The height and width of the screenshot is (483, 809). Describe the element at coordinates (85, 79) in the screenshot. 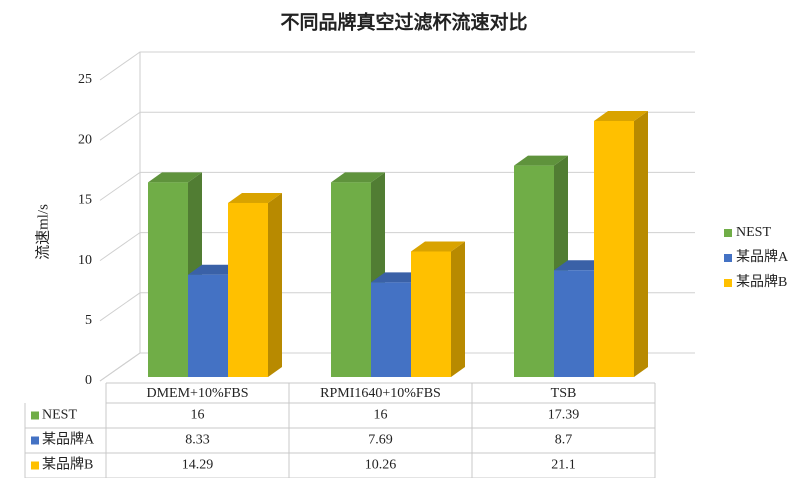

I see `y-tick-label: 25` at that location.